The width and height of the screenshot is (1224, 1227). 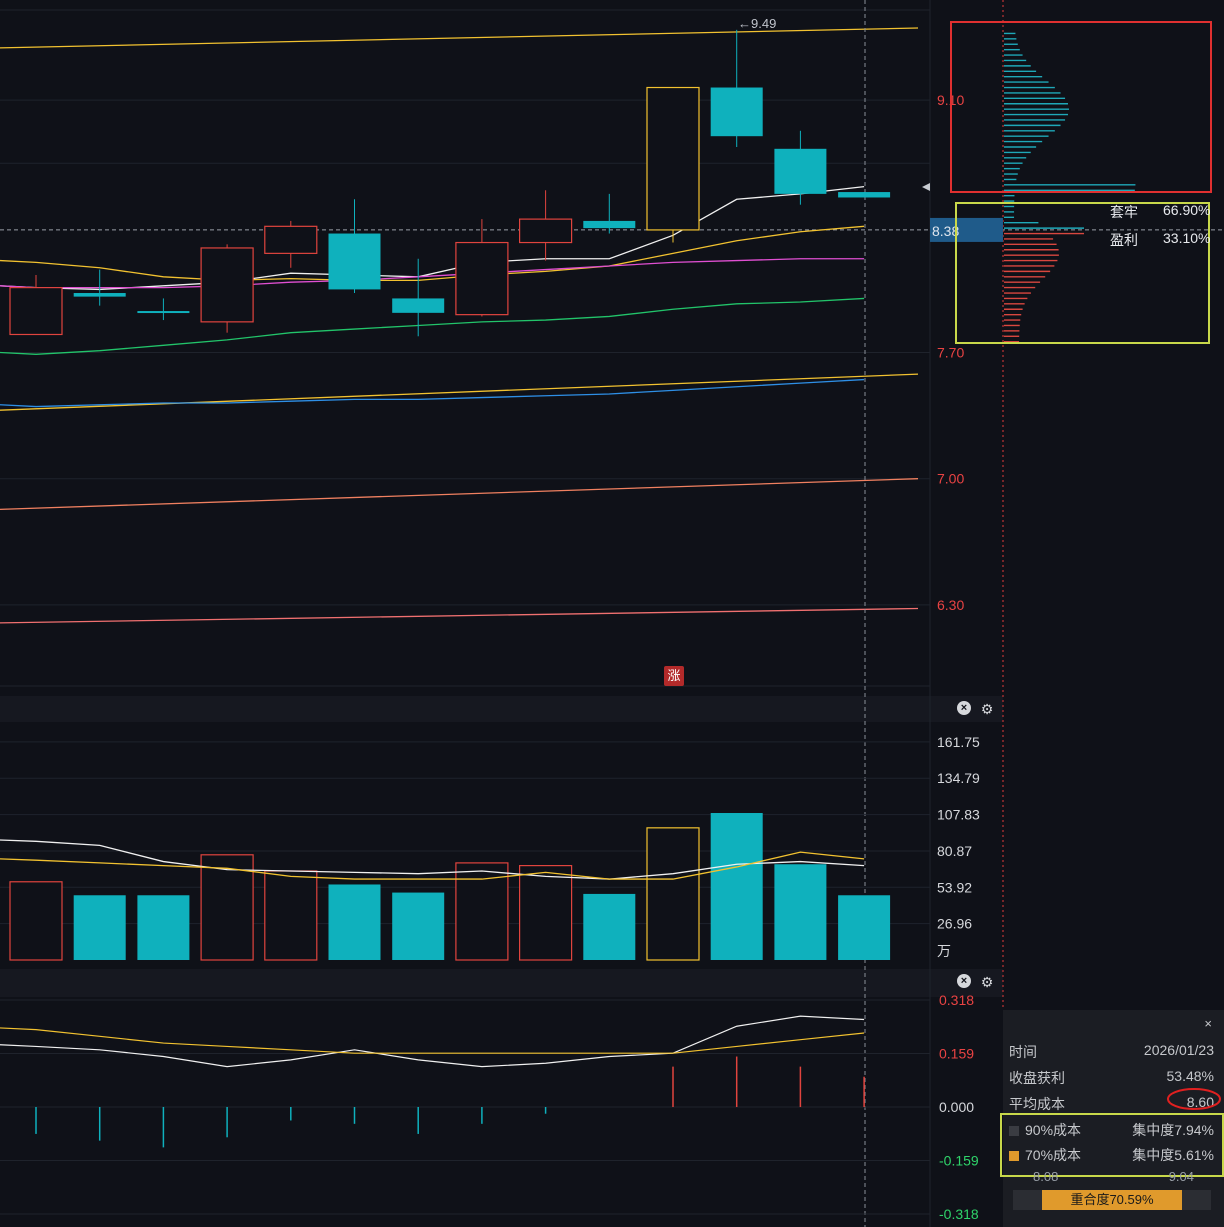 I want to click on info-row-avg-cost: 平均成本 8.60, so click(x=1111, y=1103).